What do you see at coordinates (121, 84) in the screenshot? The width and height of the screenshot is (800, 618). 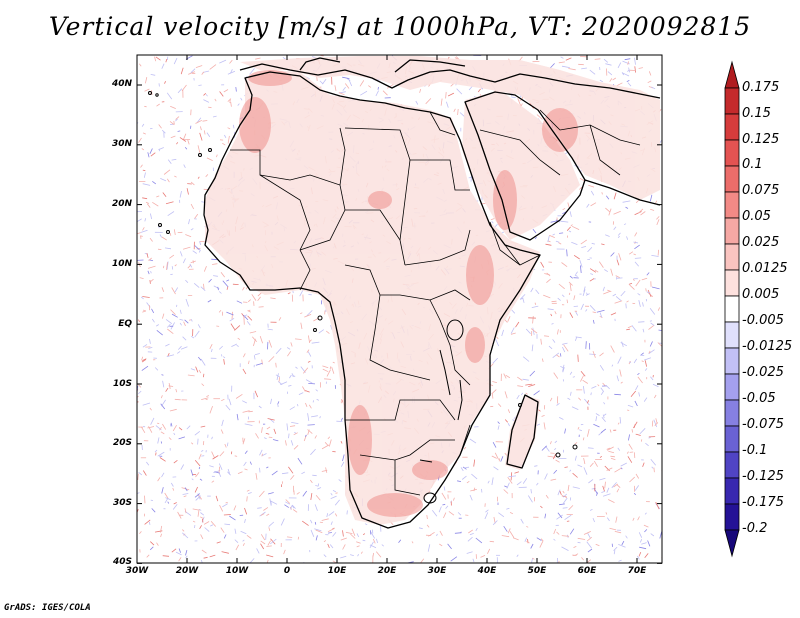 I see `lat-label-40n: 40N` at bounding box center [121, 84].